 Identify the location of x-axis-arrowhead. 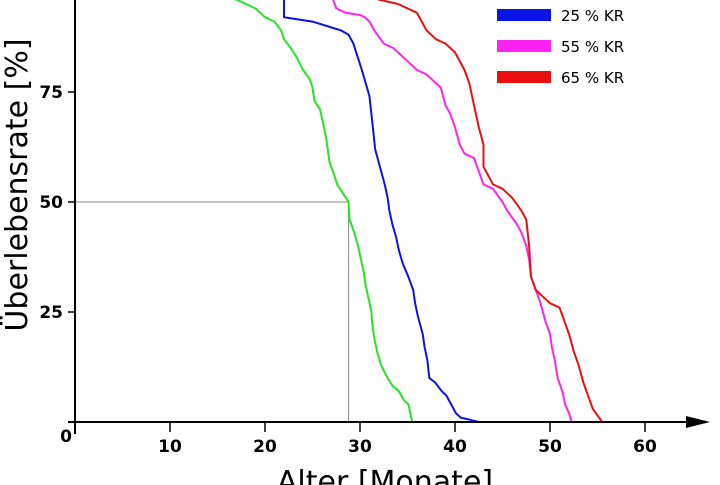
(698, 422).